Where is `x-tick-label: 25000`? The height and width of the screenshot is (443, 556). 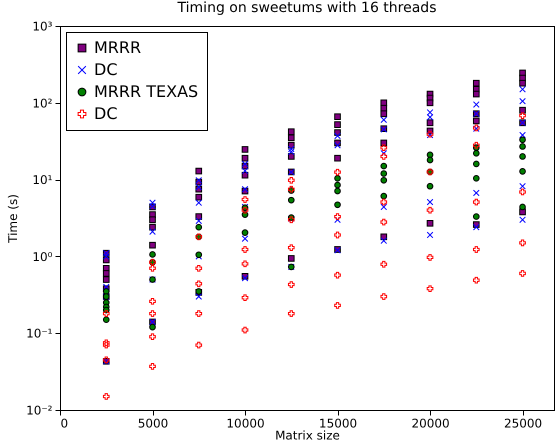 x-tick-label: 25000 is located at coordinates (523, 423).